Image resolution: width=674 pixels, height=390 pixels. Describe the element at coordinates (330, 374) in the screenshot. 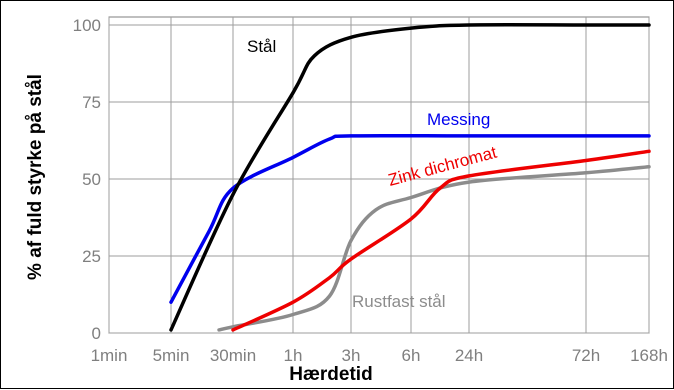

I see `x-axis-label: Hærdetid` at that location.